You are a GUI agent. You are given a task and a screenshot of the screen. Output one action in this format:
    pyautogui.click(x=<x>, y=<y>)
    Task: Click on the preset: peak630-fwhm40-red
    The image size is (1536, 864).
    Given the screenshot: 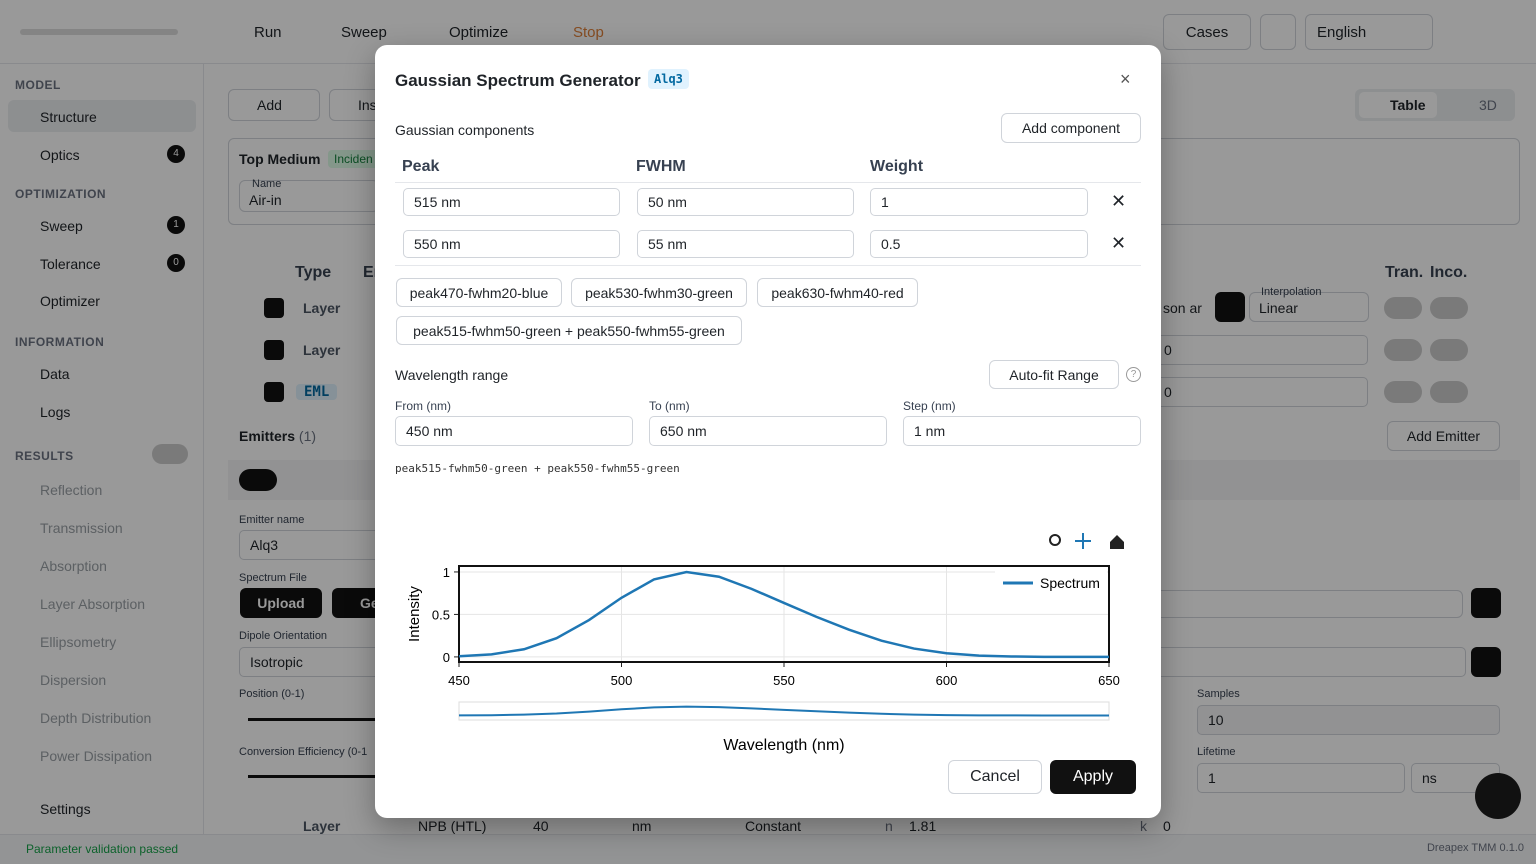 What is the action you would take?
    pyautogui.click(x=837, y=292)
    